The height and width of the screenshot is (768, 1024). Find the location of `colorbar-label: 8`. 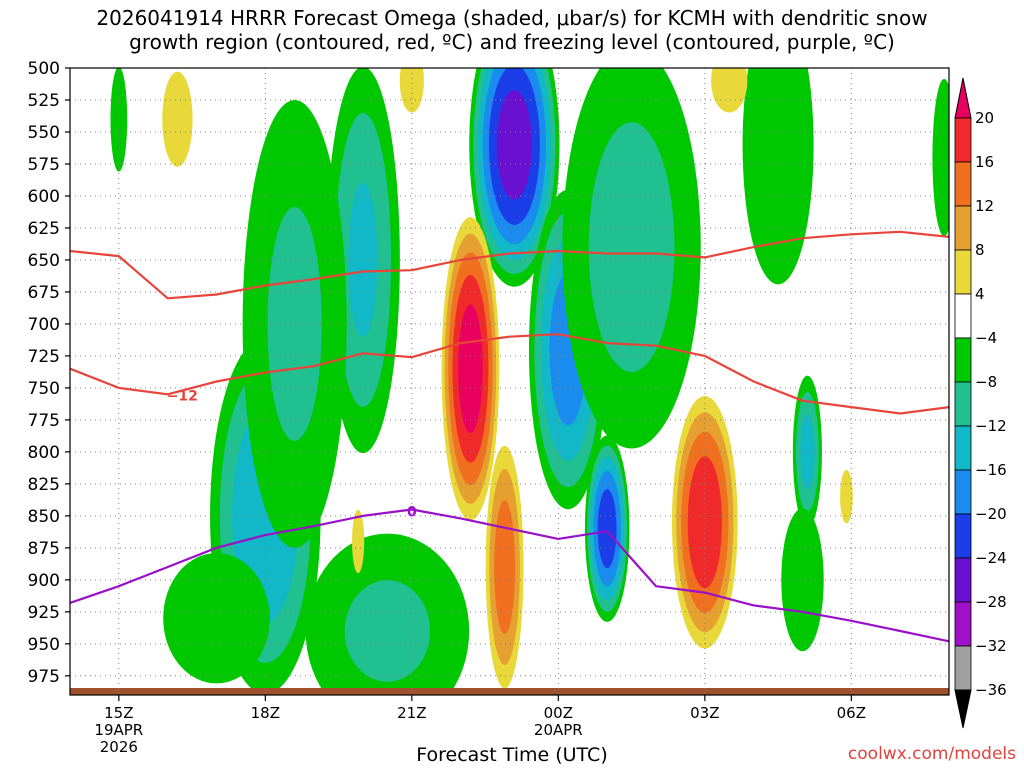

colorbar-label: 8 is located at coordinates (980, 250).